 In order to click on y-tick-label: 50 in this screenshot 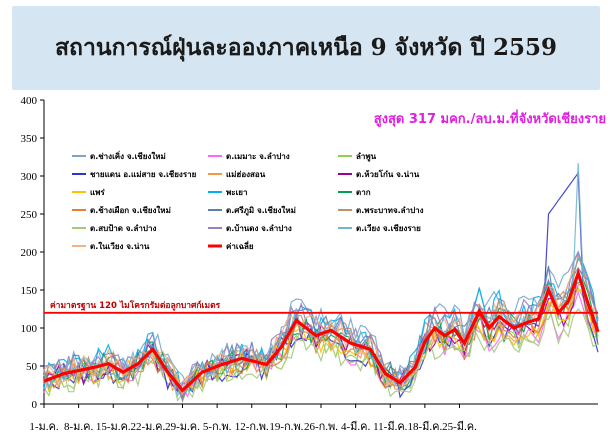, I will do `click(32, 367)`.